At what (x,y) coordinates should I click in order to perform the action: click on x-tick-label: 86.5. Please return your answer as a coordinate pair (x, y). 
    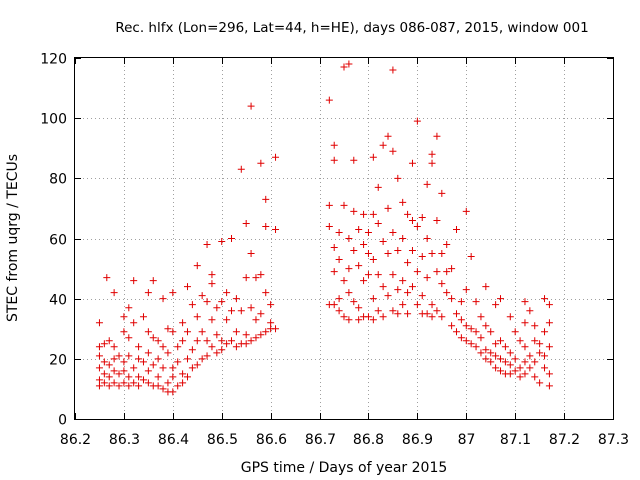
    Looking at the image, I should click on (222, 440).